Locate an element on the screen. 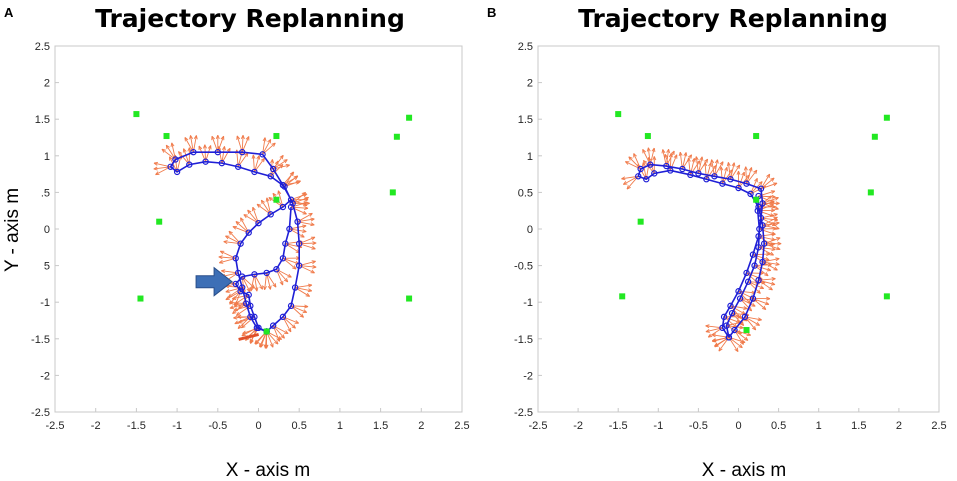  y-tick-label-a: 1 is located at coordinates (47, 157).